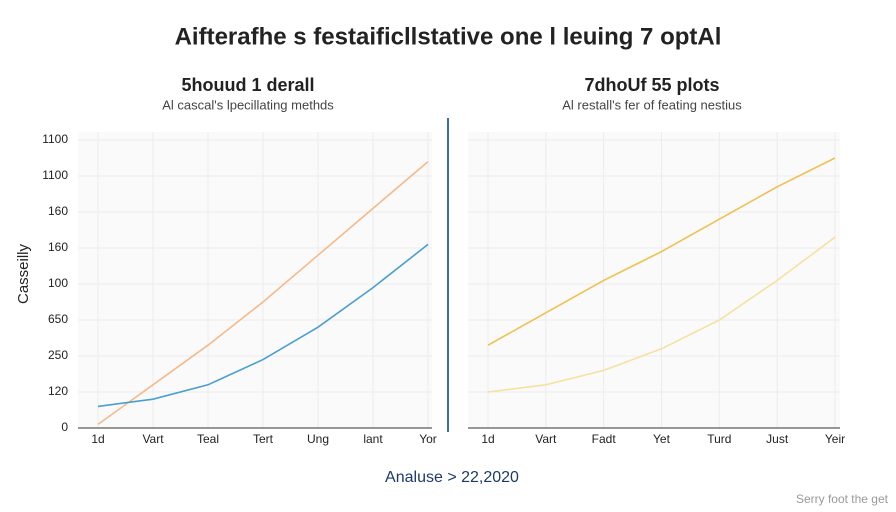 The width and height of the screenshot is (896, 512). I want to click on y-tick-label: 250, so click(58, 355).